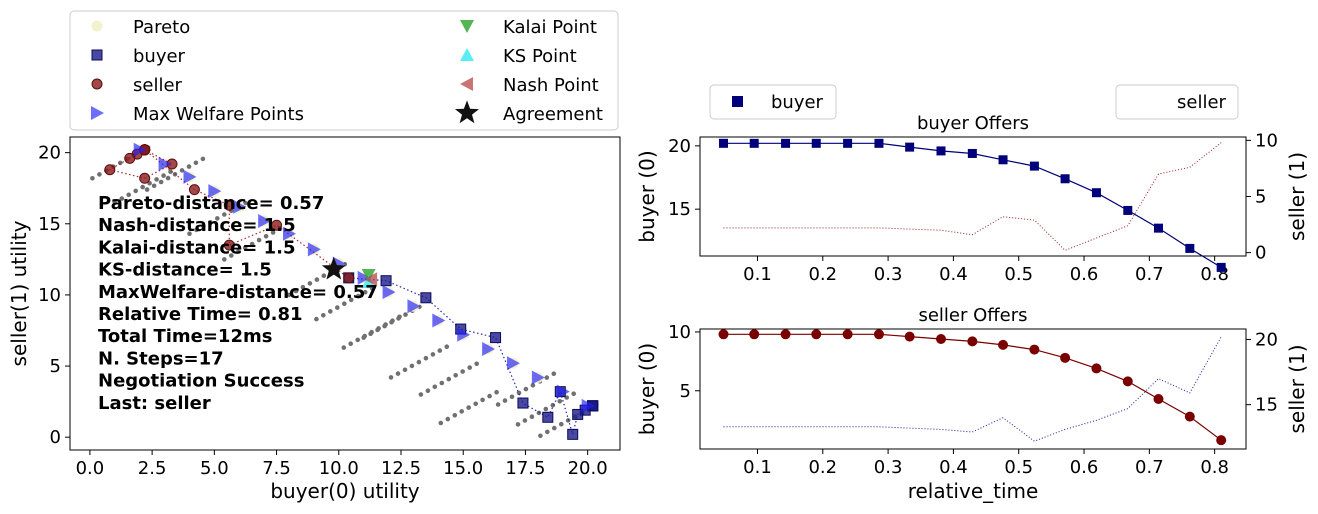 This screenshot has width=1318, height=514. I want to click on offers-legend-left-label: buyer, so click(797, 102).